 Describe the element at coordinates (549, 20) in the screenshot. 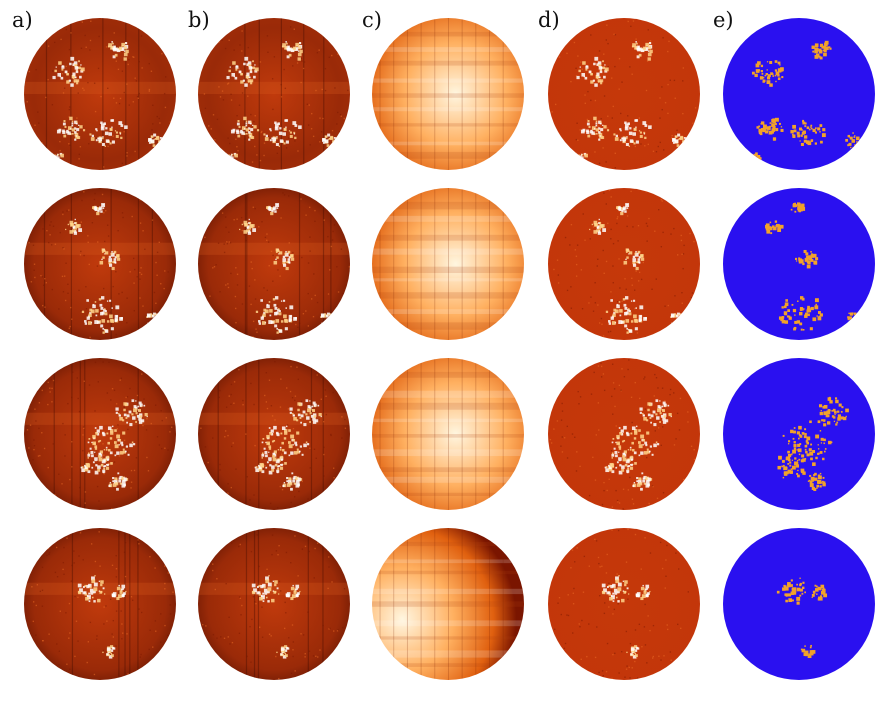

I see `column-label-d: d)` at that location.